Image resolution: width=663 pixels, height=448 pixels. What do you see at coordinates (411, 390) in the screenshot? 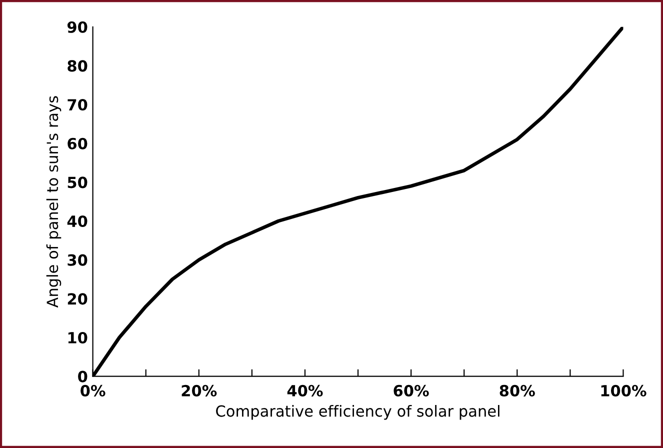
I see `x-tick-label: 60%` at bounding box center [411, 390].